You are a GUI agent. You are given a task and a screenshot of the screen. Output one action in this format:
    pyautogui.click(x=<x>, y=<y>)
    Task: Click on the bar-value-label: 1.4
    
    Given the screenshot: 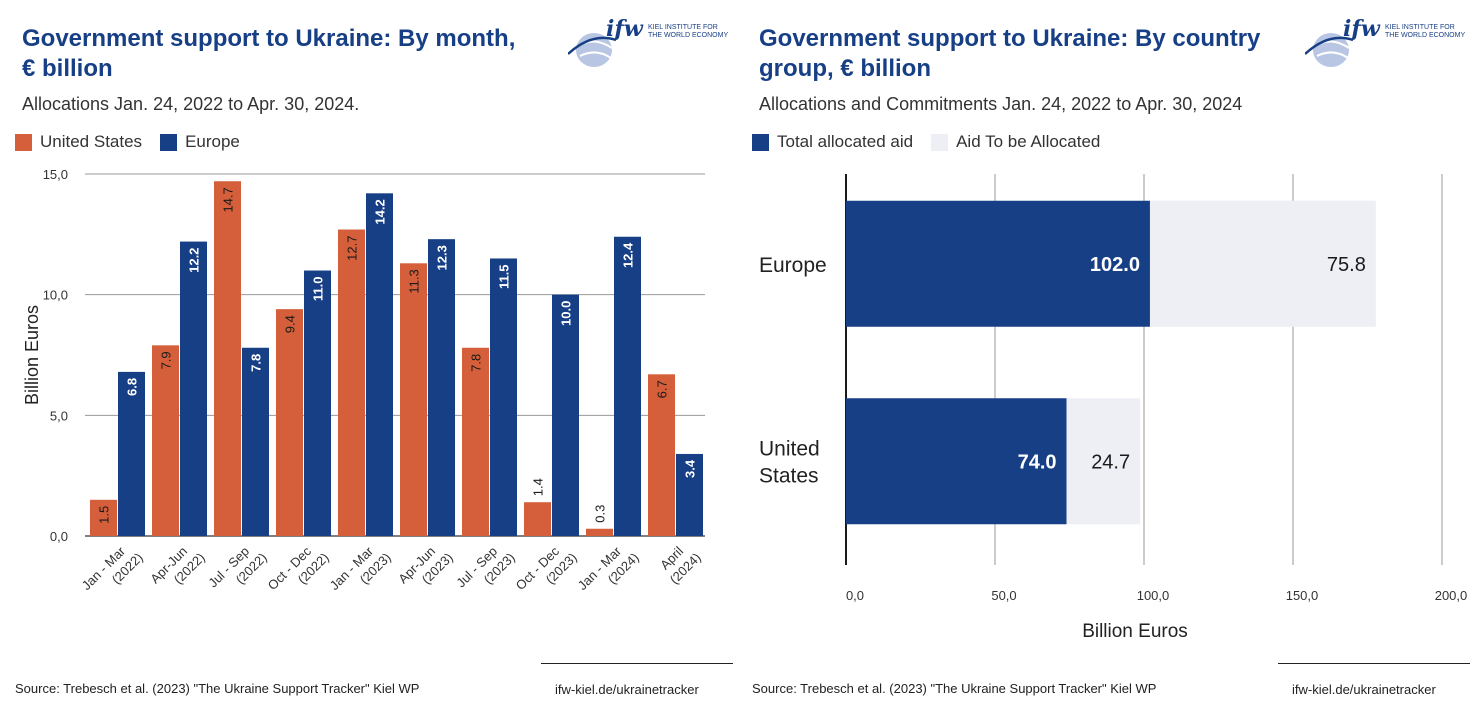 What is the action you would take?
    pyautogui.click(x=538, y=487)
    